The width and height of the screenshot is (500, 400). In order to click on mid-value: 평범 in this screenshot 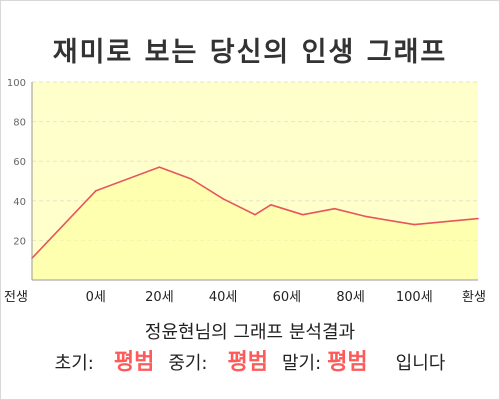, I will do `click(247, 362)`.